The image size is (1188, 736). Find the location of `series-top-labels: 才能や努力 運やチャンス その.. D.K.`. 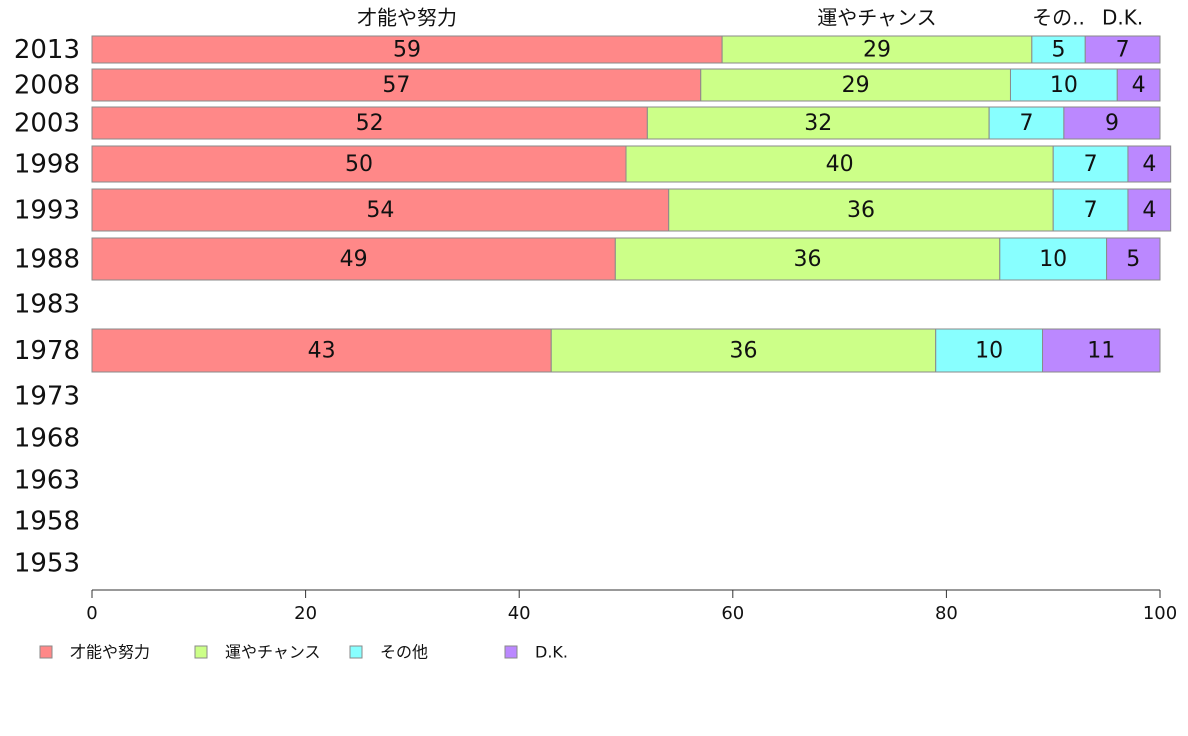

series-top-labels: 才能や努力 運やチャンス その.. D.K. is located at coordinates (750, 18).